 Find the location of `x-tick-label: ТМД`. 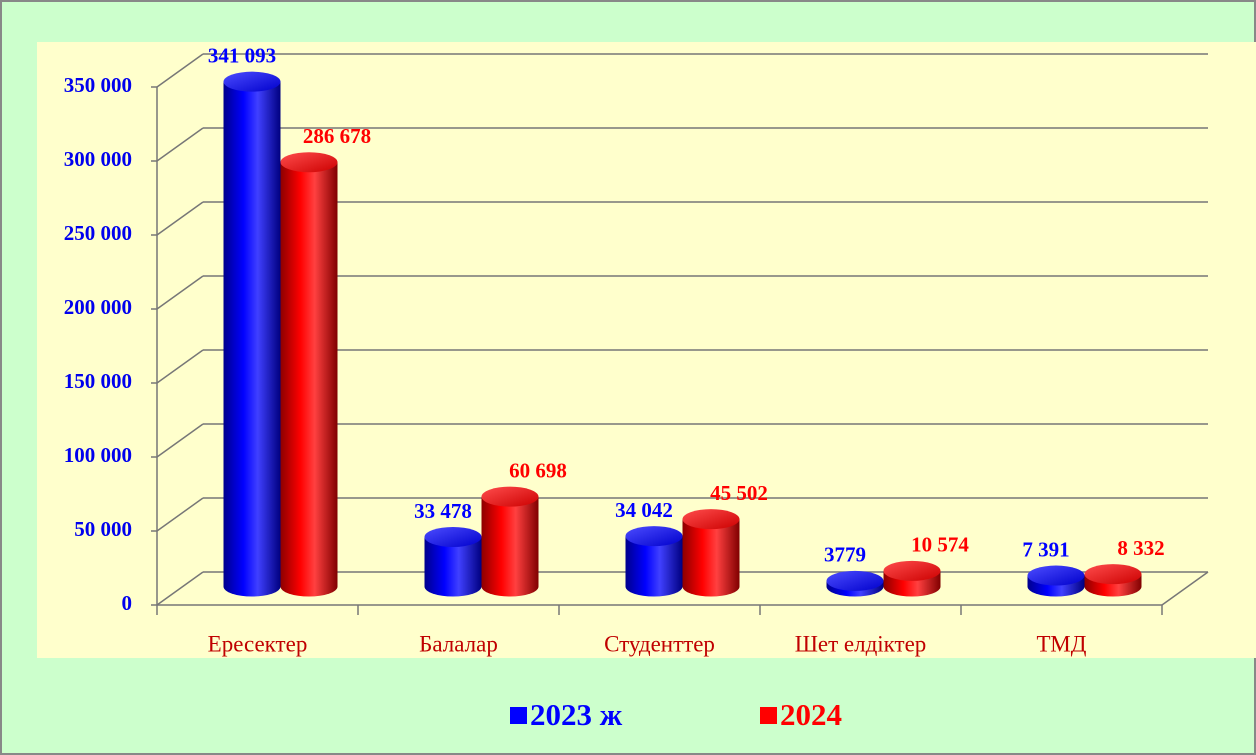

x-tick-label: ТМД is located at coordinates (1062, 643).